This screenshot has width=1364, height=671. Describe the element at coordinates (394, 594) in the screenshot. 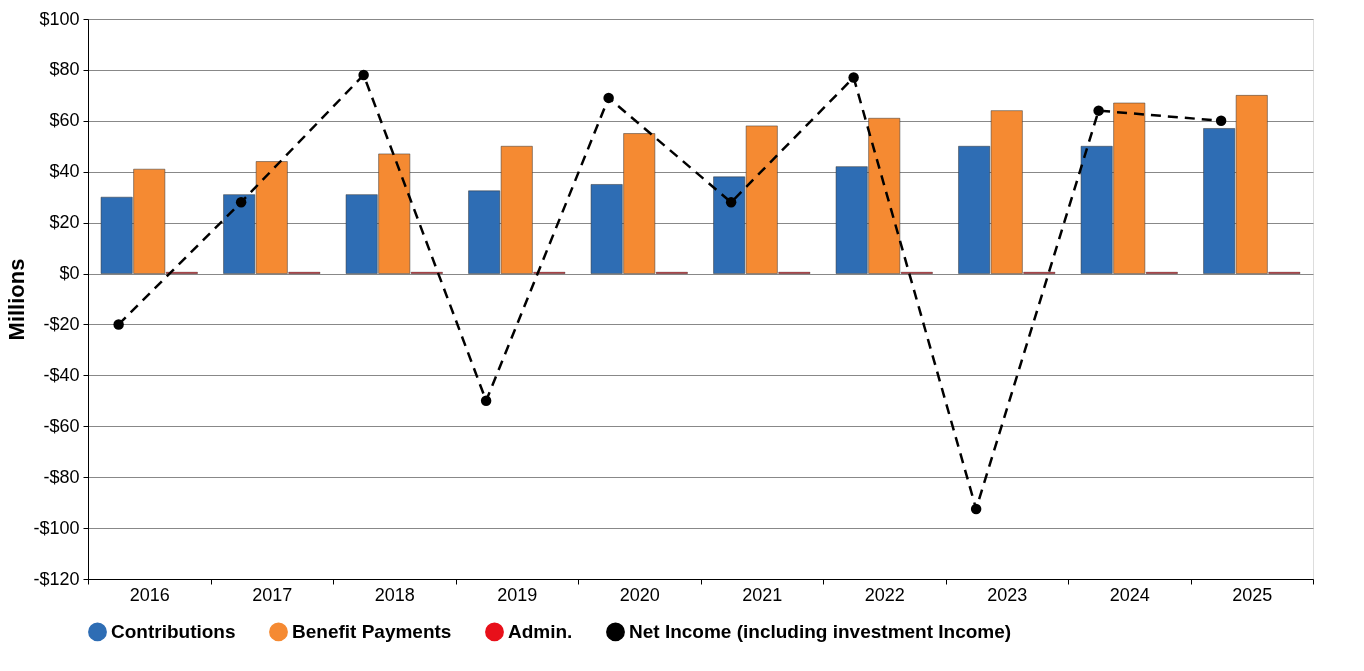

I see `x-tick-label: 2018` at that location.